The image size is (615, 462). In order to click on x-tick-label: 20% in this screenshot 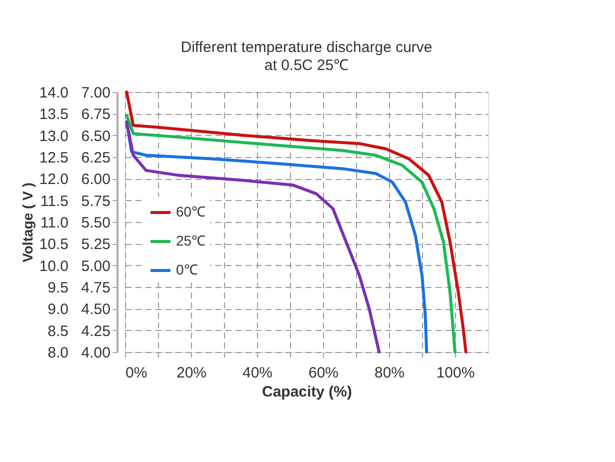, I will do `click(191, 373)`.